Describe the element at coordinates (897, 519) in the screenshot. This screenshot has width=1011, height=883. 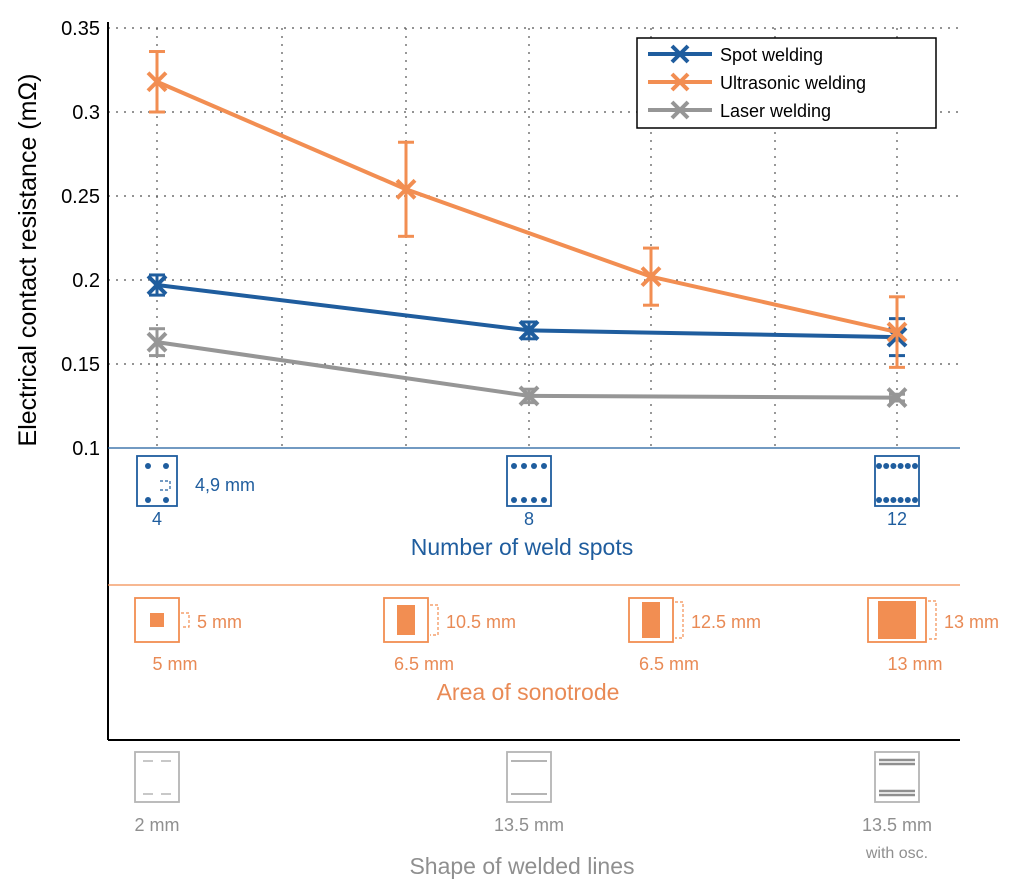
I see `weld-spot-count: 12` at that location.